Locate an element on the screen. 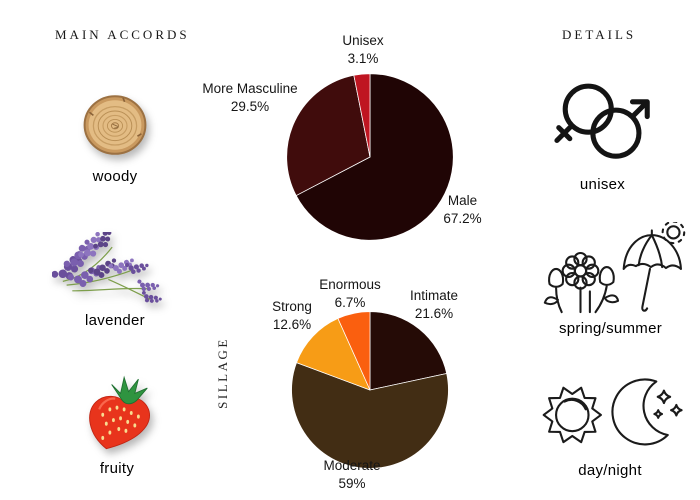 The width and height of the screenshot is (700, 500). pie-label-male: Male 67.2% is located at coordinates (462, 209).